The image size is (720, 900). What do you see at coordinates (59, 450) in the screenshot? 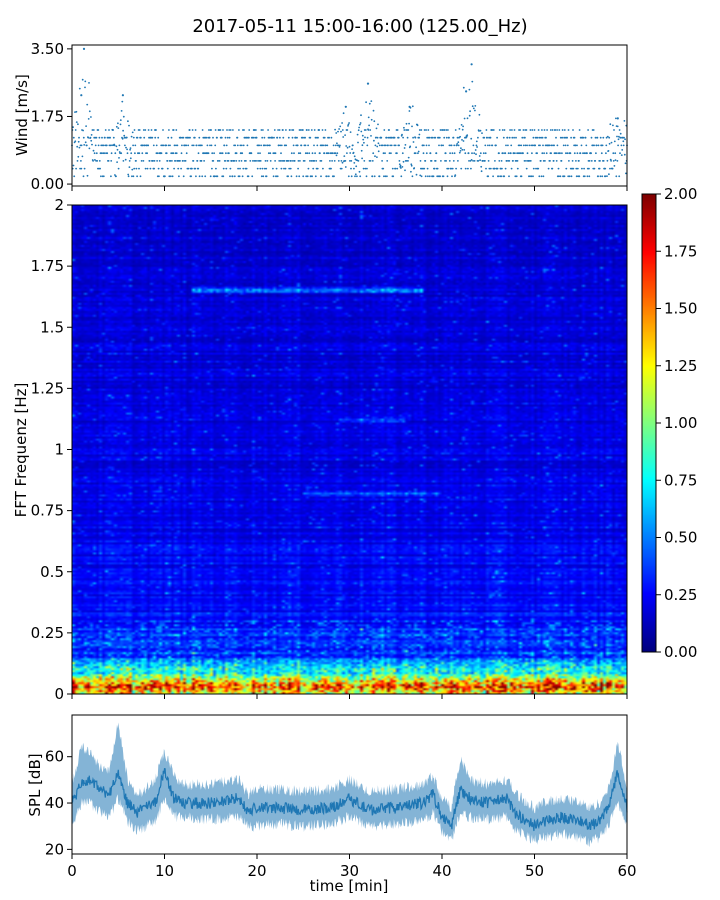
I see `spectrogram-ytick-label: 1` at bounding box center [59, 450].